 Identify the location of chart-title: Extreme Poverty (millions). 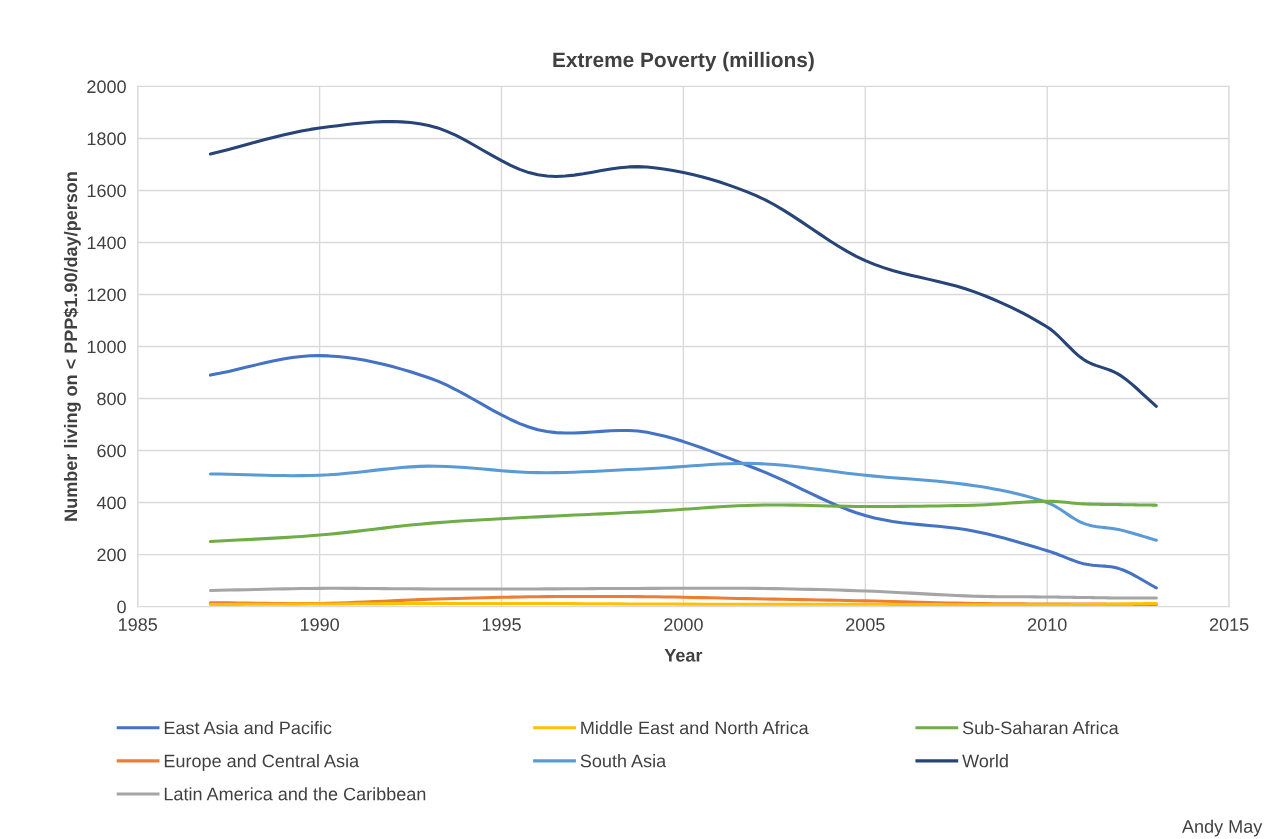
(683, 61).